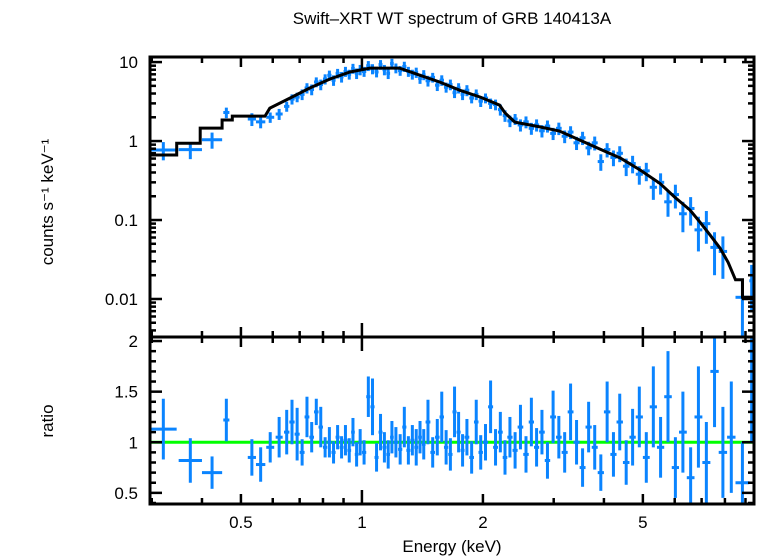 The image size is (758, 556). I want to click on x-axis-title: Energy (keV), so click(451, 546).